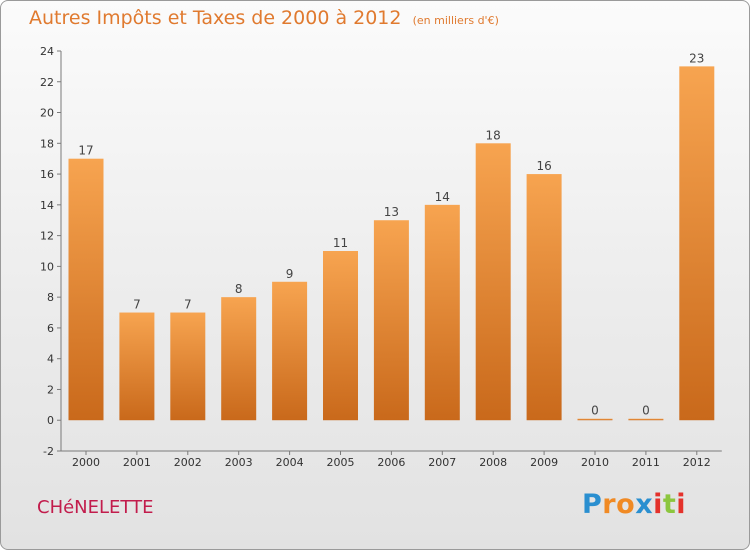 Image resolution: width=750 pixels, height=550 pixels. What do you see at coordinates (290, 462) in the screenshot?
I see `x-tick-label: 2004` at bounding box center [290, 462].